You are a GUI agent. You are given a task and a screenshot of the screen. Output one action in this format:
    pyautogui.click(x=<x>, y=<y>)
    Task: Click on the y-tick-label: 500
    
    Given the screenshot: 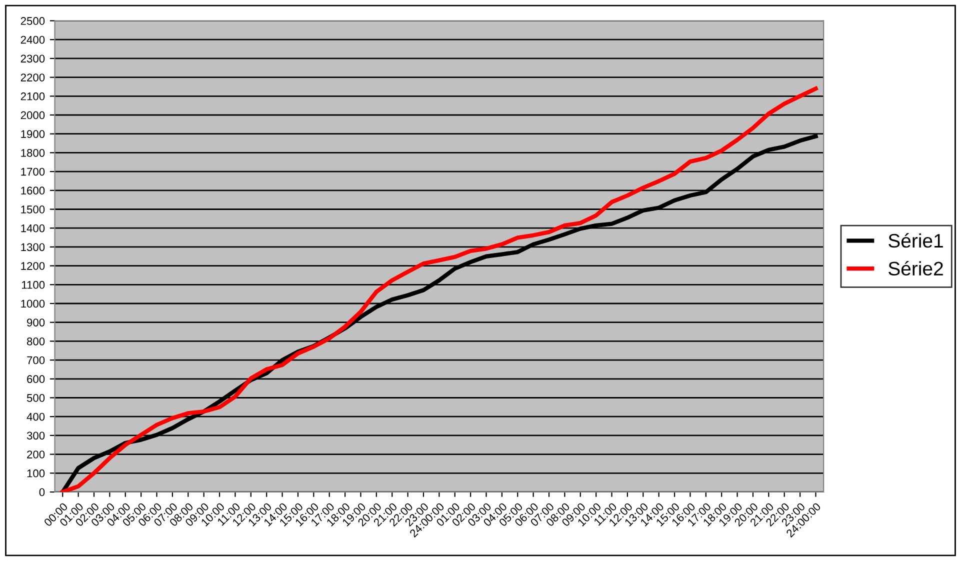 What is the action you would take?
    pyautogui.click(x=35, y=398)
    